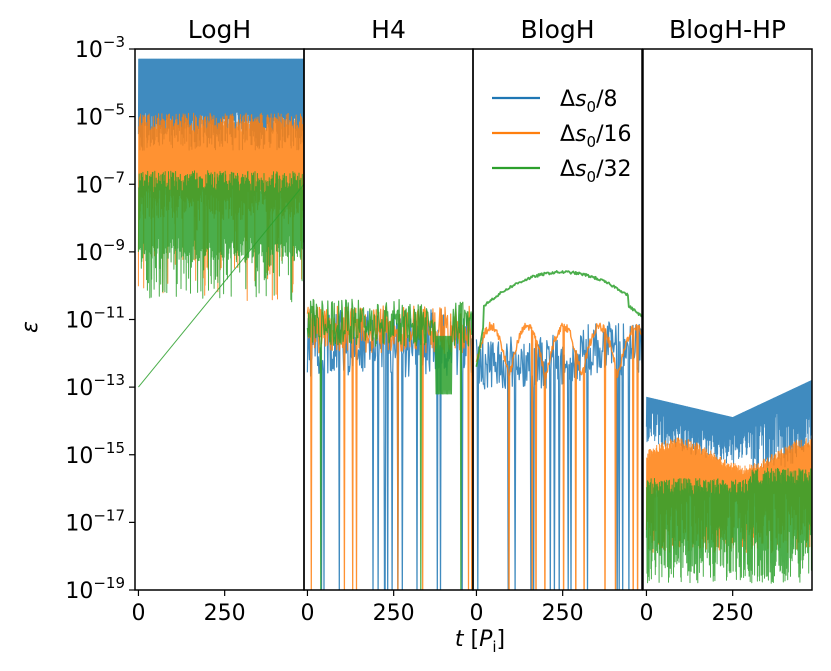 The image size is (831, 671). I want to click on series-BlogH-HP-ds32, so click(728, 525).